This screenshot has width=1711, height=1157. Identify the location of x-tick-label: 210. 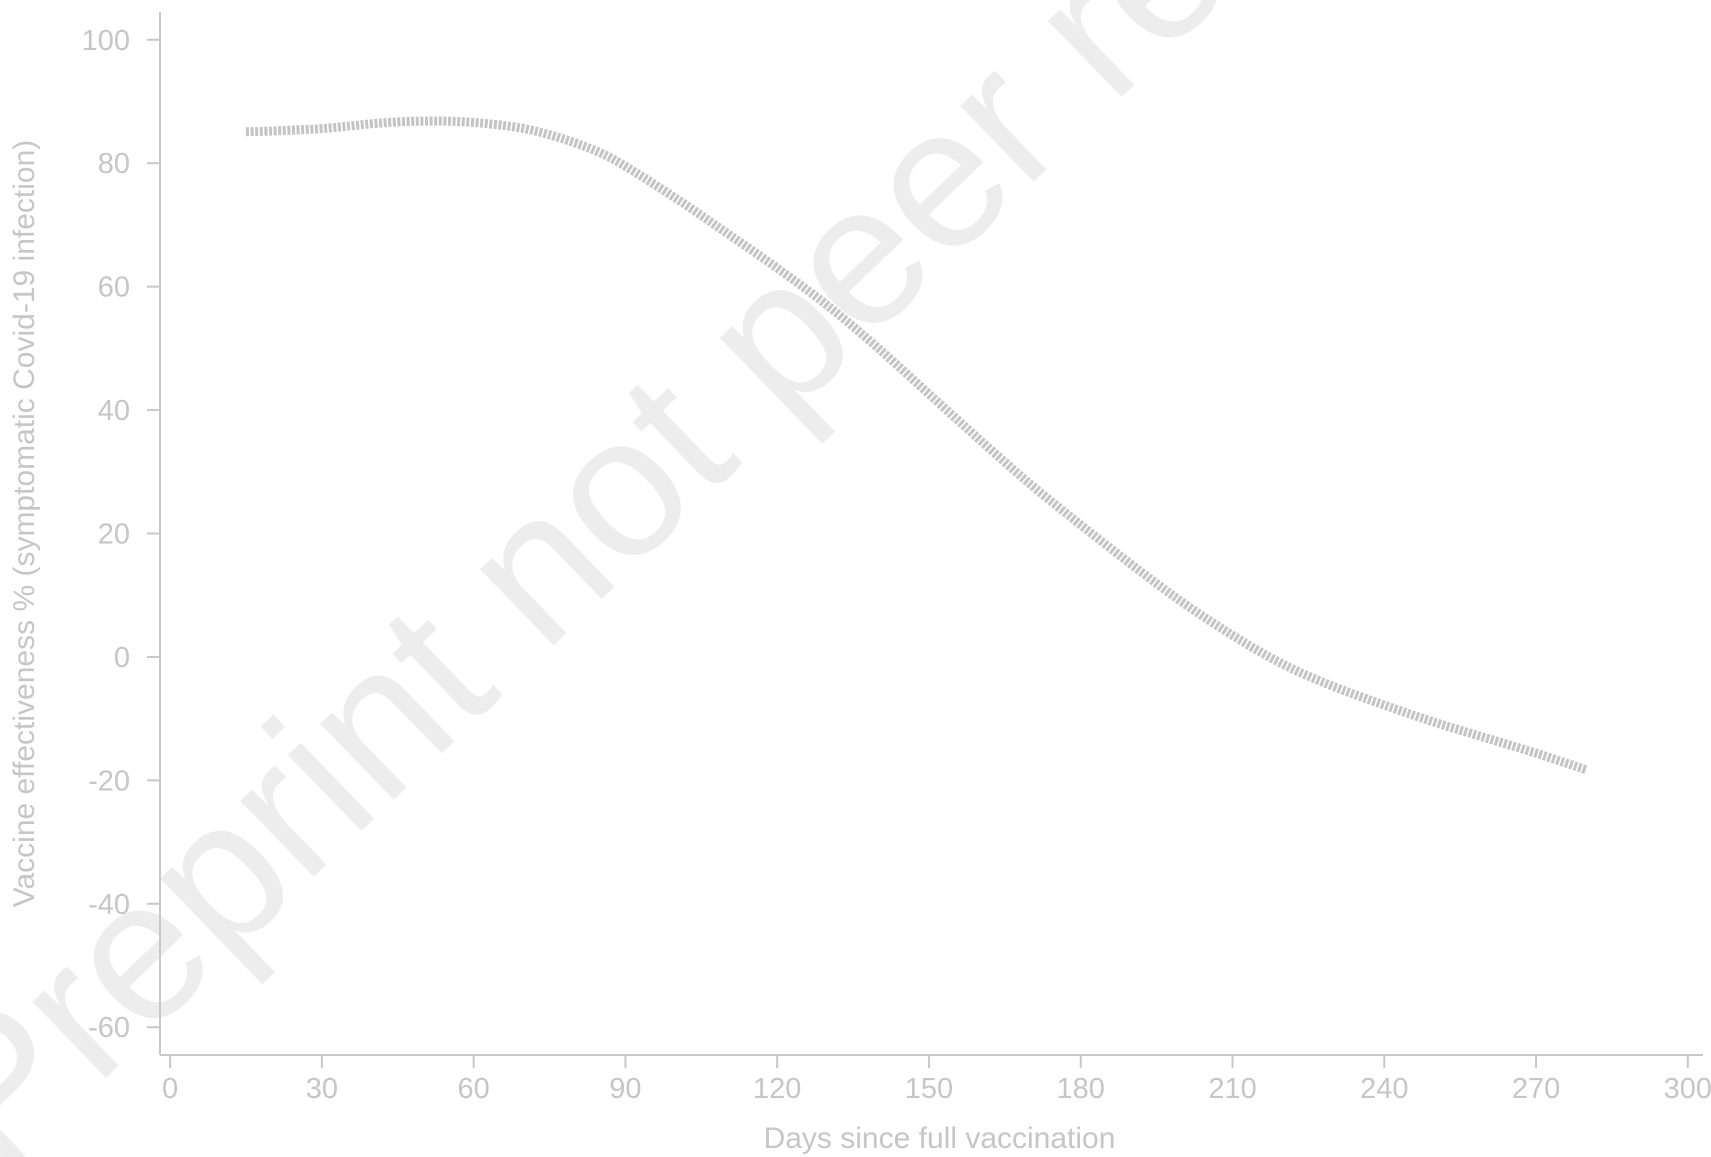
(1232, 1089).